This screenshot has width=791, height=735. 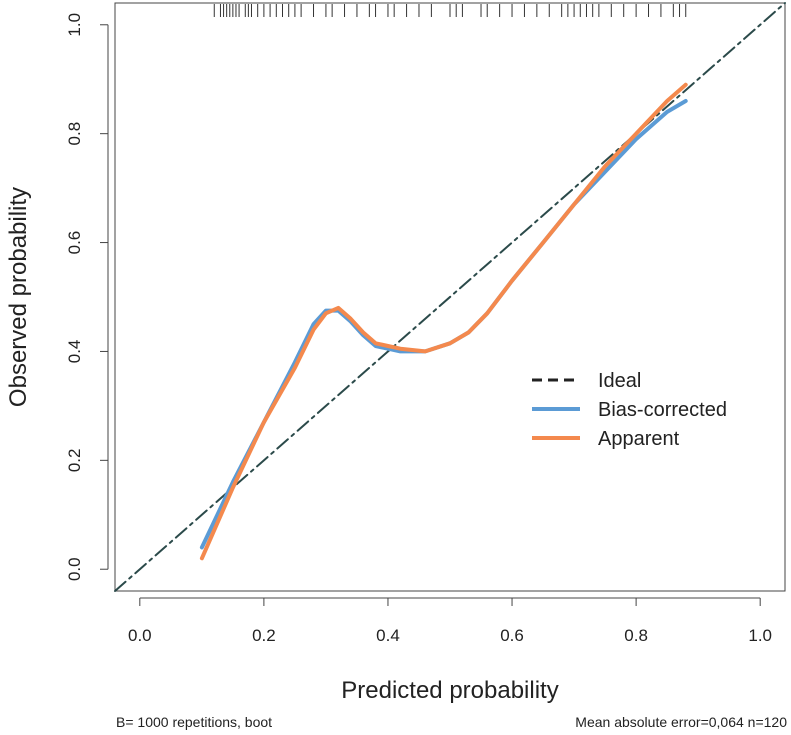 I want to click on legend-label: Apparent, so click(x=639, y=439).